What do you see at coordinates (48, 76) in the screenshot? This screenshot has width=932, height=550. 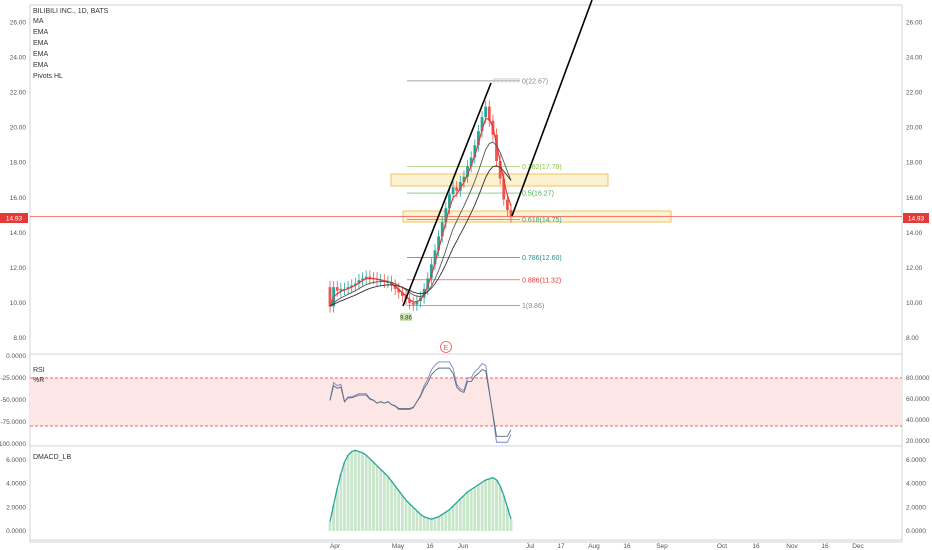 I see `indicator-pivots: Pivots HL` at bounding box center [48, 76].